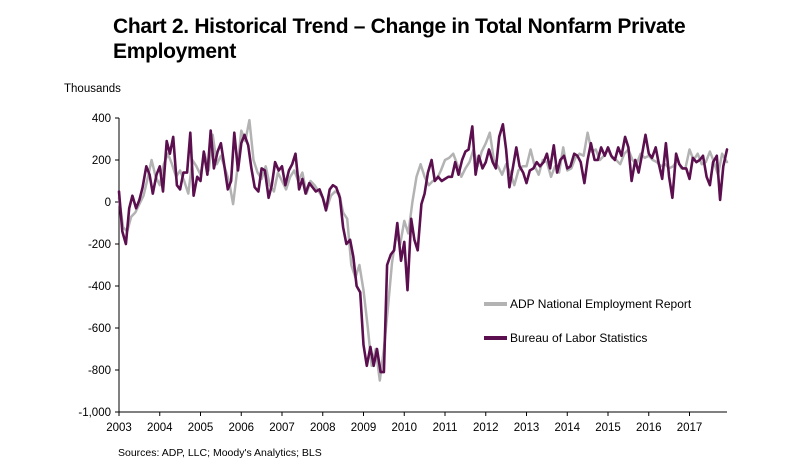 The width and height of the screenshot is (800, 466). Describe the element at coordinates (445, 428) in the screenshot. I see `x-tick-label: 2011` at that location.